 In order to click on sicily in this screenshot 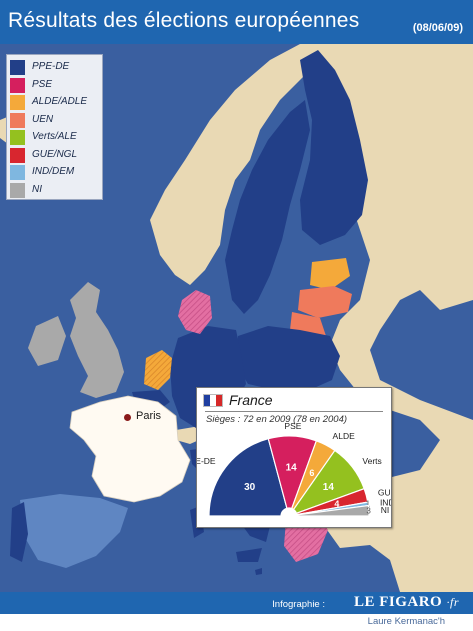, I will do `click(249, 555)`.